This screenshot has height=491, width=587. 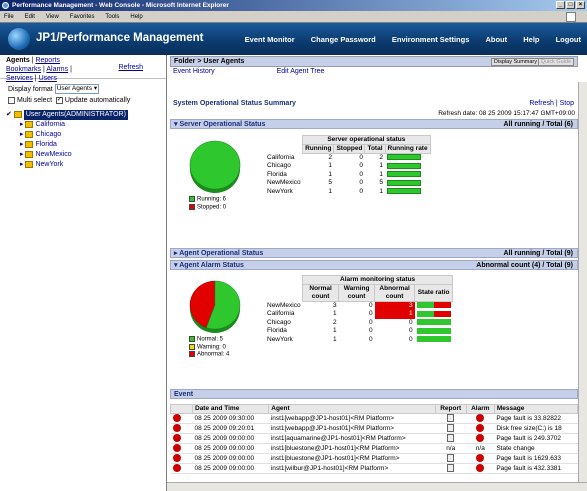 I want to click on summary-stop-link: Stop, so click(x=566, y=103).